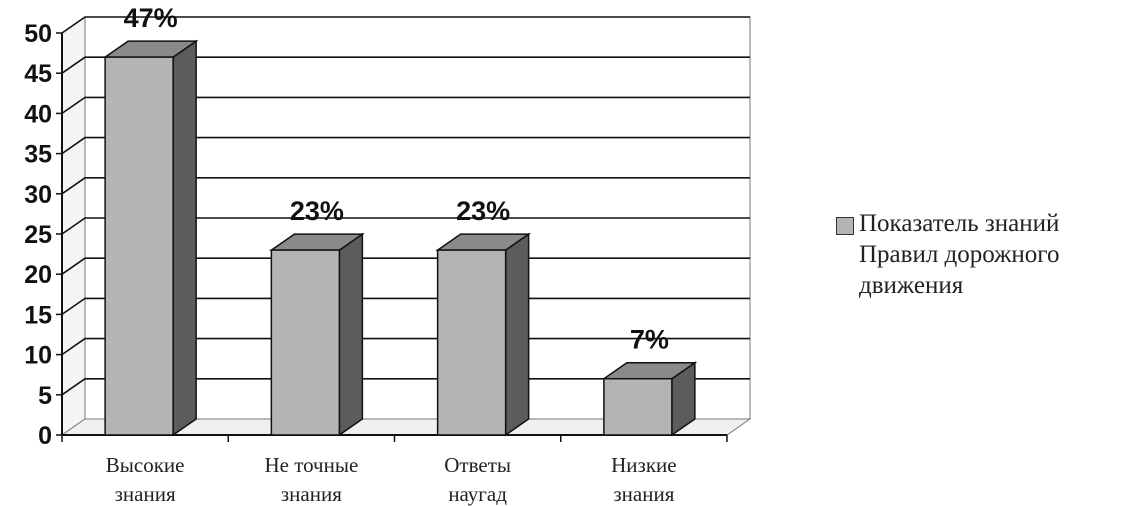 This screenshot has width=1143, height=506. What do you see at coordinates (45, 436) in the screenshot?
I see `y-tick-label: 0` at bounding box center [45, 436].